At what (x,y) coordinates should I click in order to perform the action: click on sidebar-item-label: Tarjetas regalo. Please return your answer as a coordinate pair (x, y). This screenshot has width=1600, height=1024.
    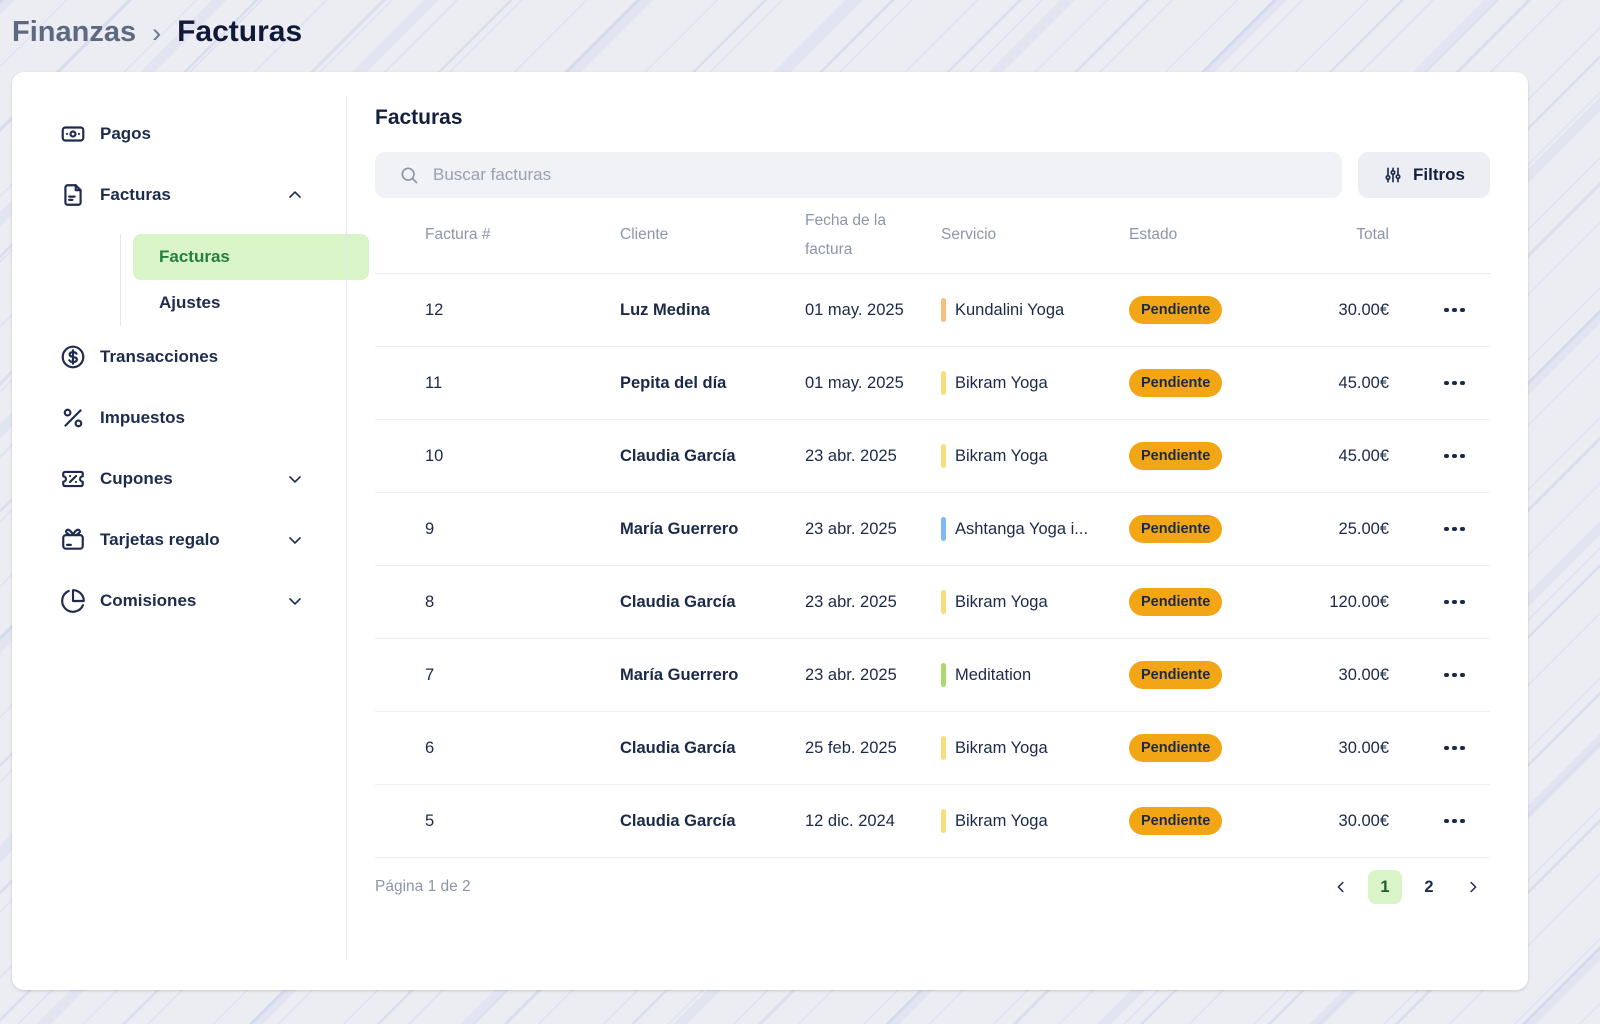
    Looking at the image, I should click on (160, 539).